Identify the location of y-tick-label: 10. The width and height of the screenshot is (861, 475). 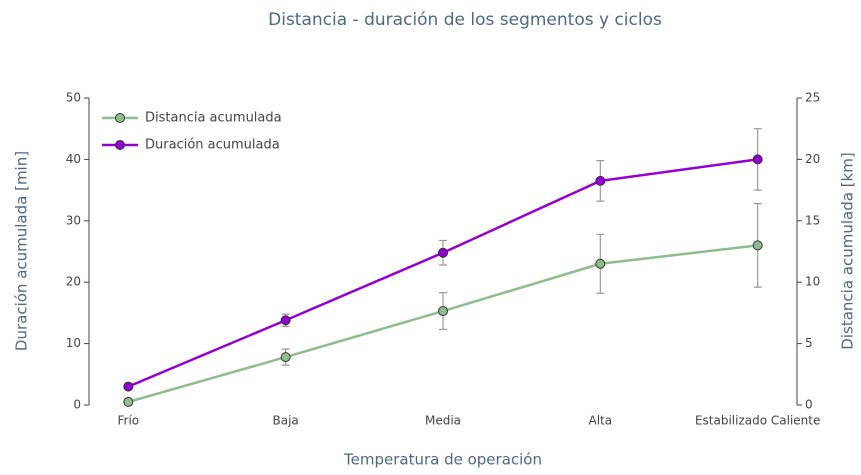
(73, 343).